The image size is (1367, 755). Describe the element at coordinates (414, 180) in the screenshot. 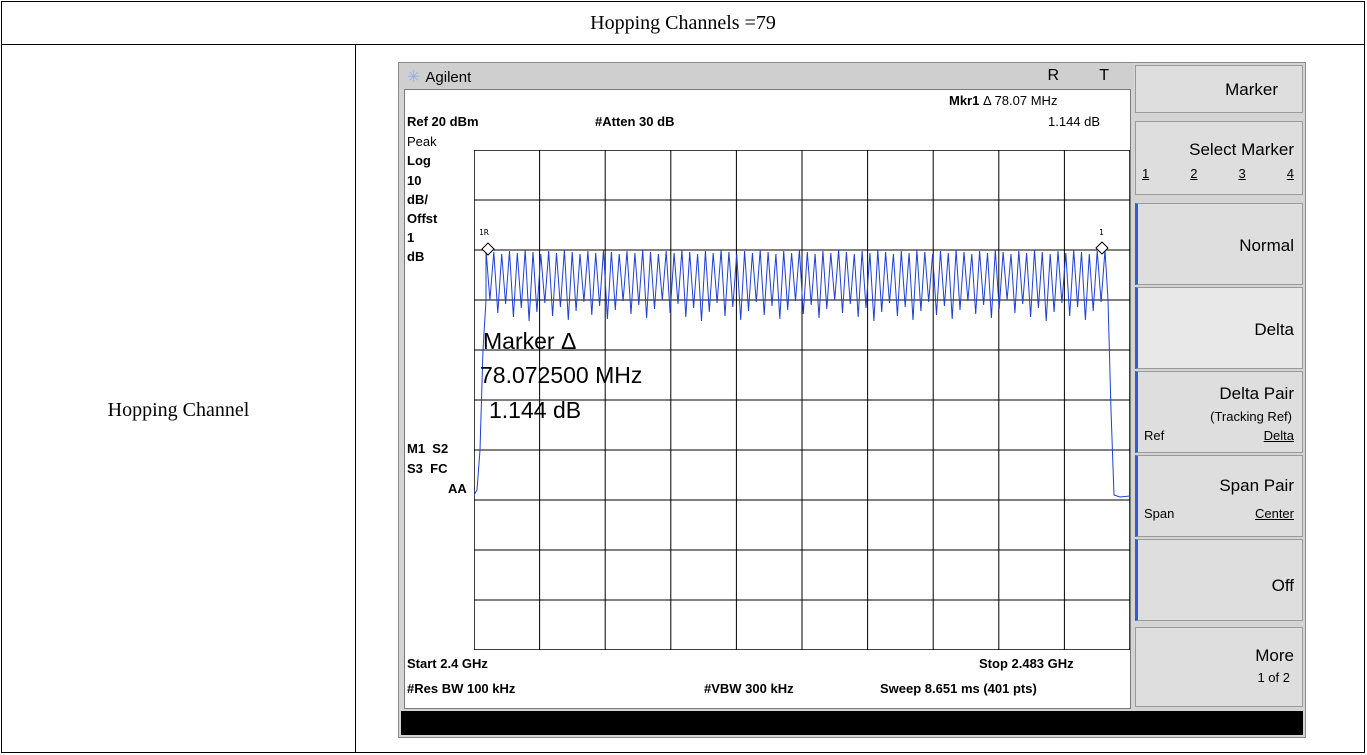

I see `scale-value-label: 10` at that location.